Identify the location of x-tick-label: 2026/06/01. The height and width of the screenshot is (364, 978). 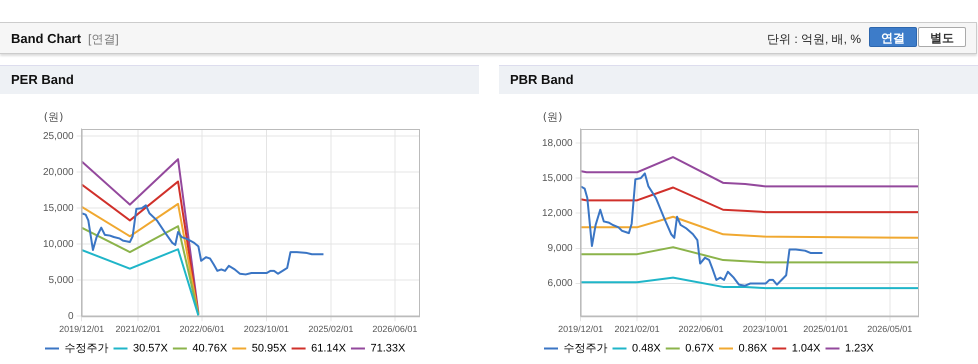
(395, 329).